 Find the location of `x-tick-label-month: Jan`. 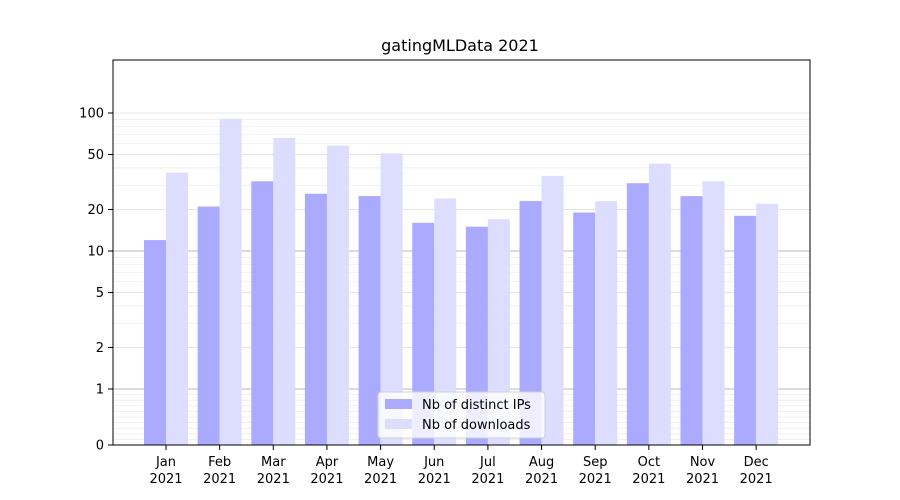

x-tick-label-month: Jan is located at coordinates (165, 462).